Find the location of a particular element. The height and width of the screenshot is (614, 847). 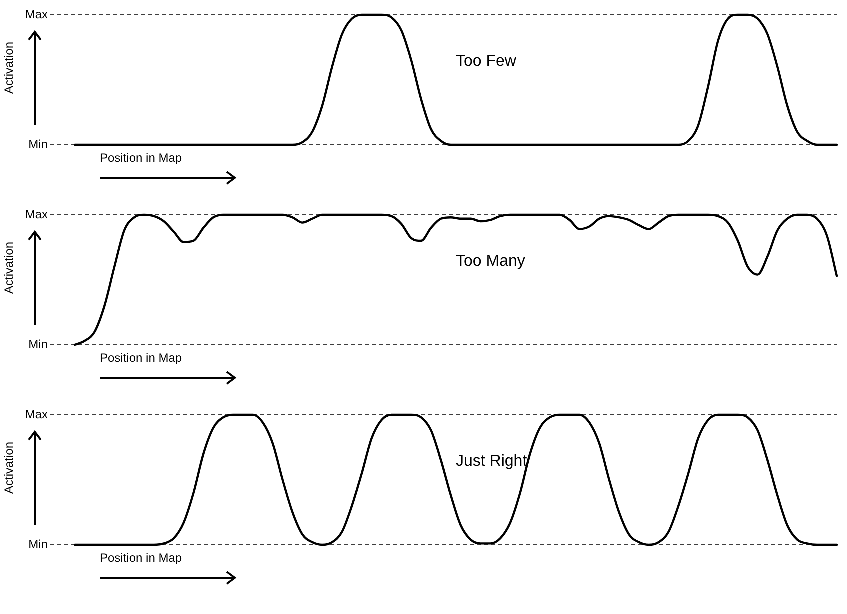

annotation: Too Few is located at coordinates (486, 61).